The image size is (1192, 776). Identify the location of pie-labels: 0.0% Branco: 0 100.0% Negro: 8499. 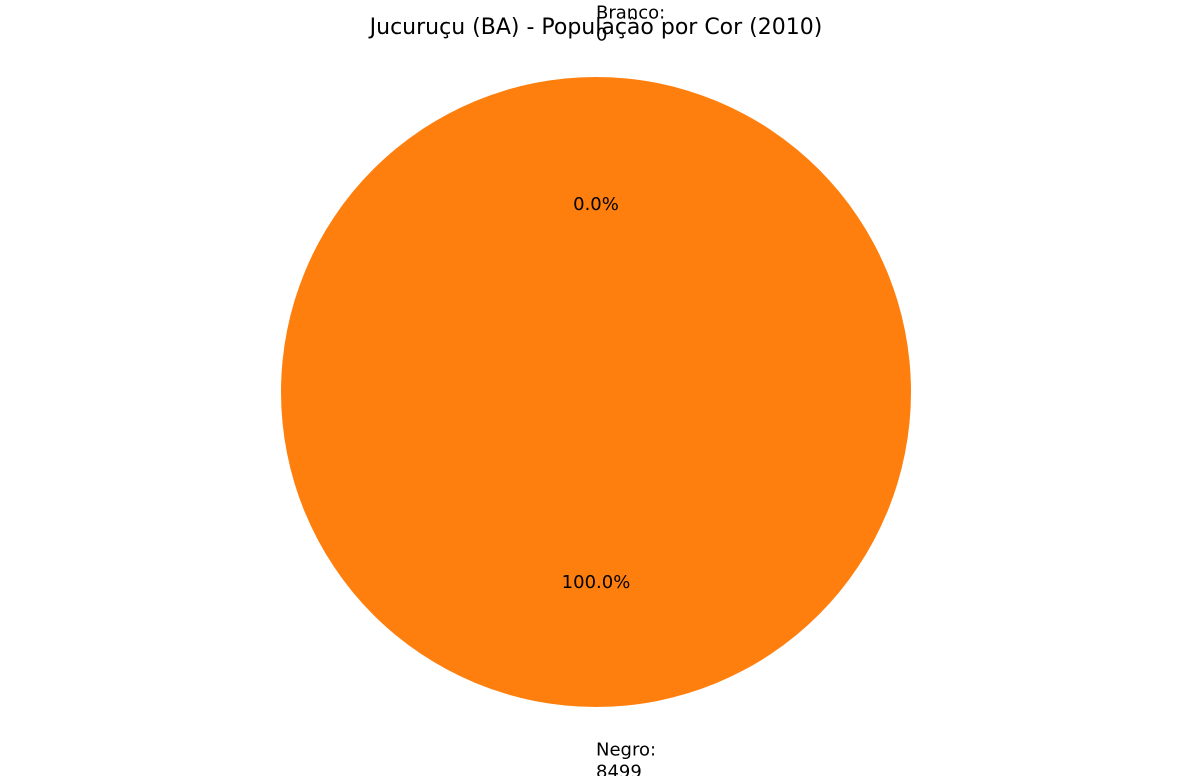
(613, 389).